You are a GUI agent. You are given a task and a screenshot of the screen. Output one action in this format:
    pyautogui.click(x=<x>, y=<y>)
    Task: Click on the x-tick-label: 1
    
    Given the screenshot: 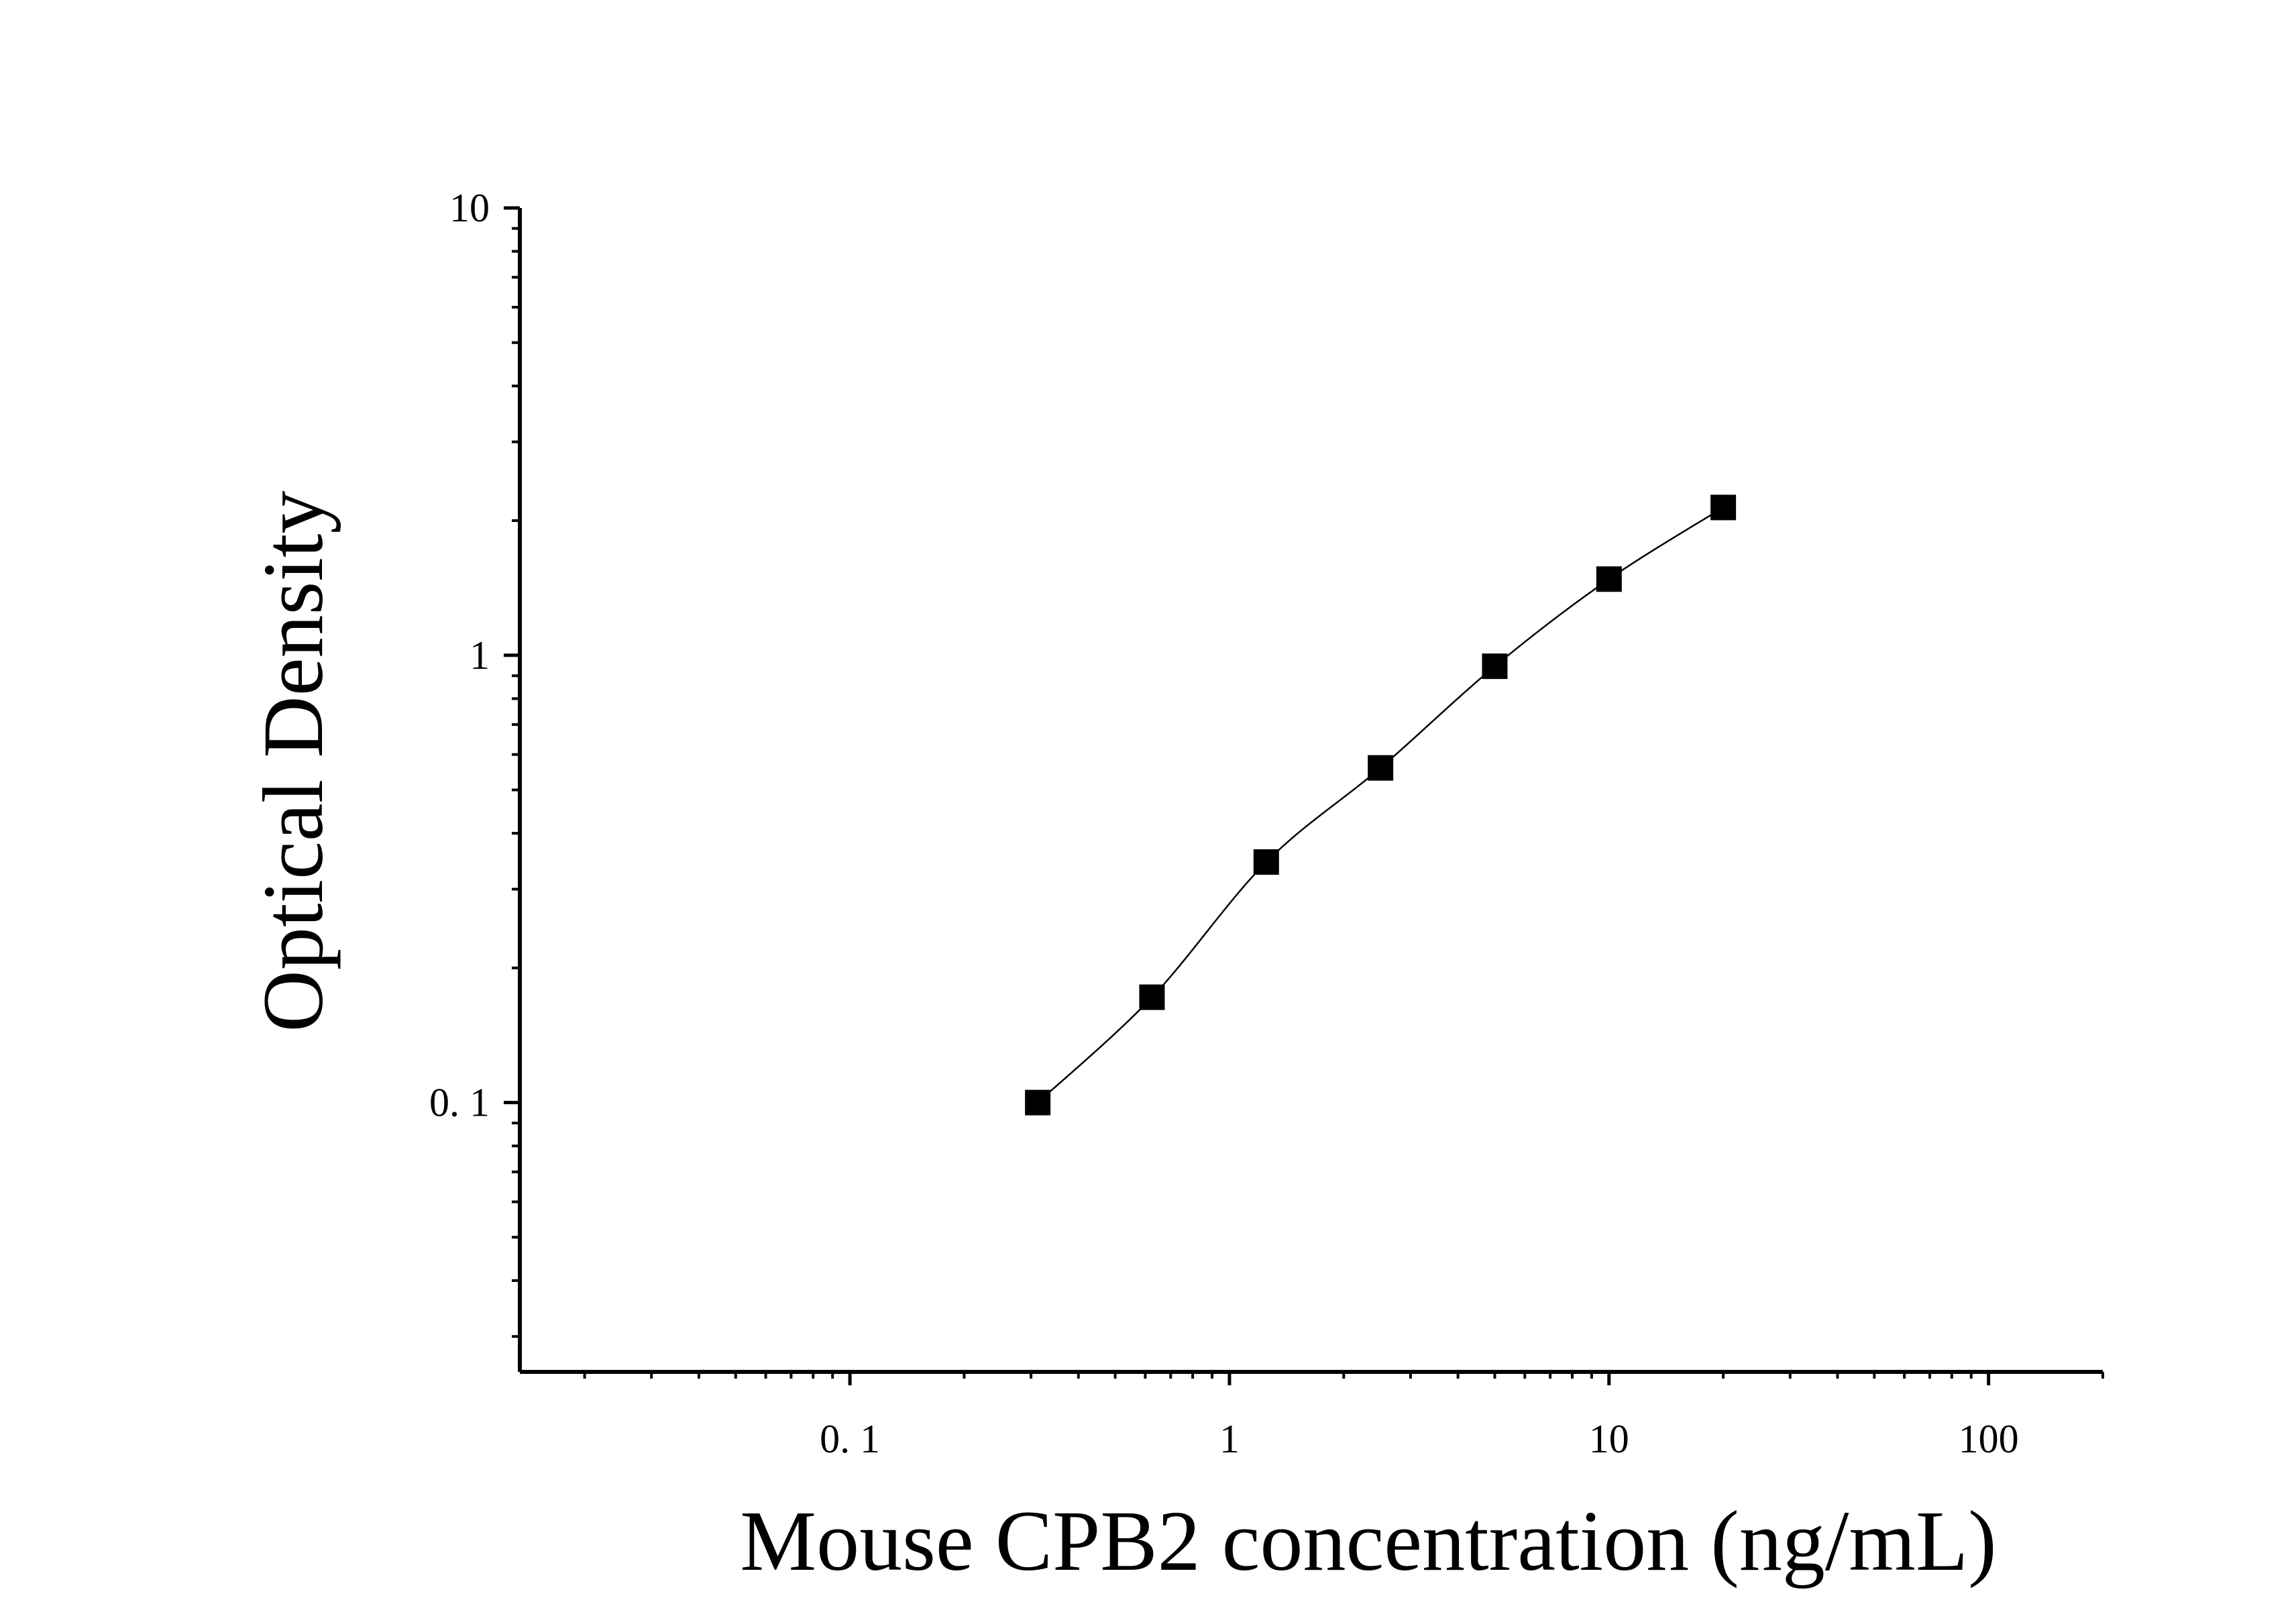 What is the action you would take?
    pyautogui.click(x=1229, y=1439)
    